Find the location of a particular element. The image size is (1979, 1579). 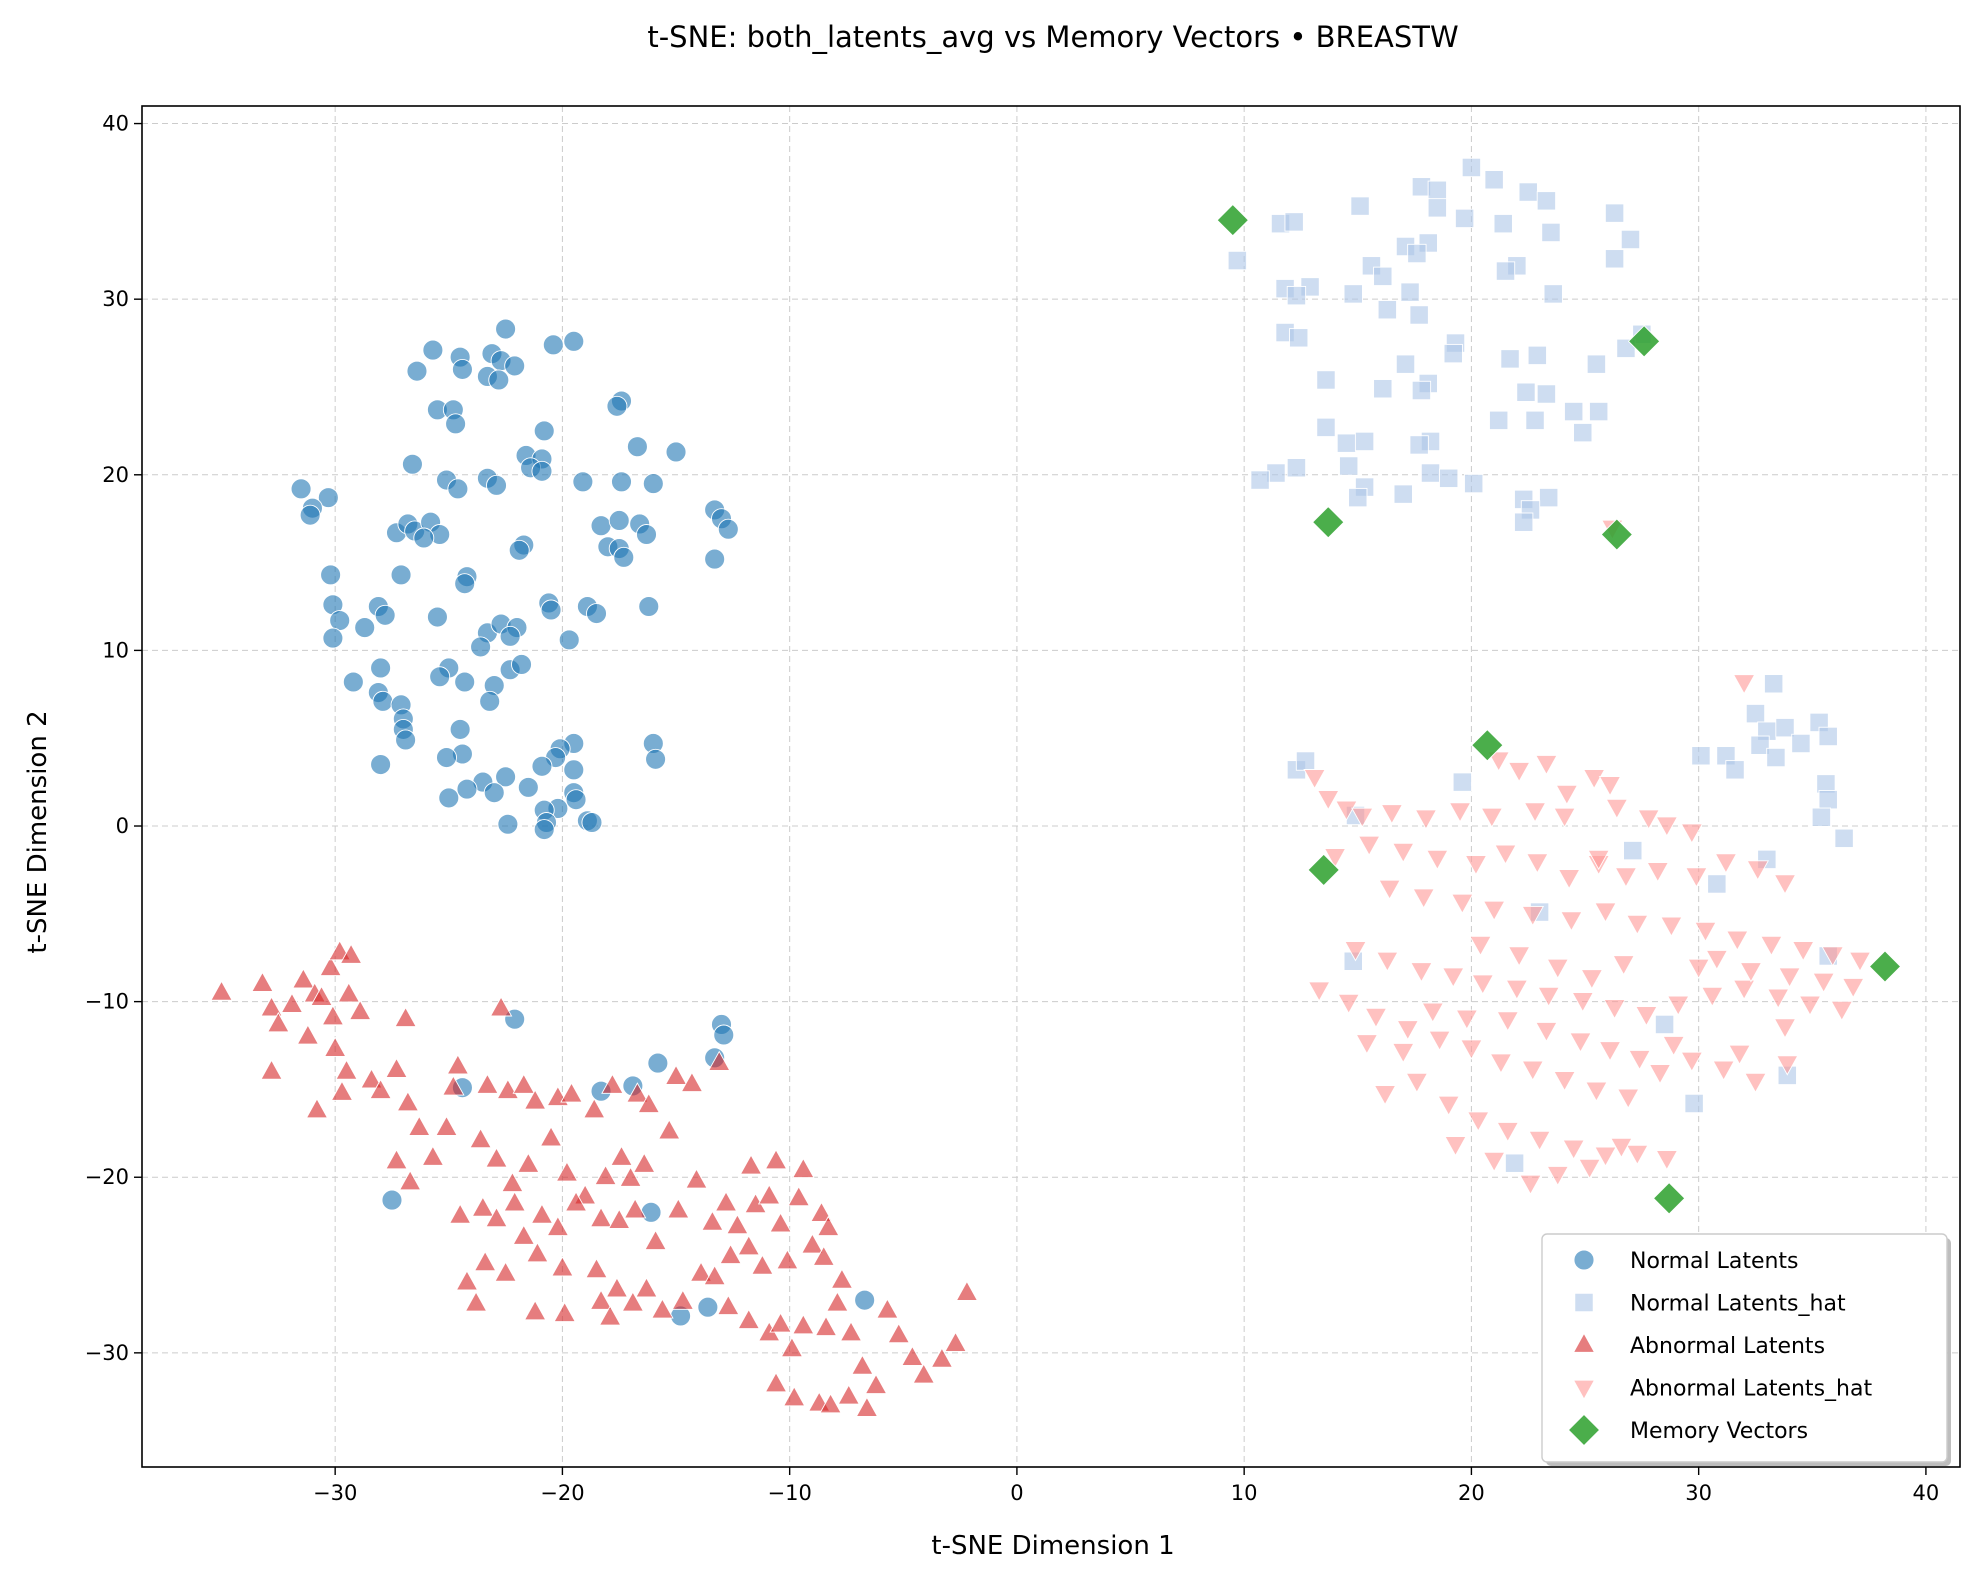

y-tick-label: 0 is located at coordinates (122, 826).